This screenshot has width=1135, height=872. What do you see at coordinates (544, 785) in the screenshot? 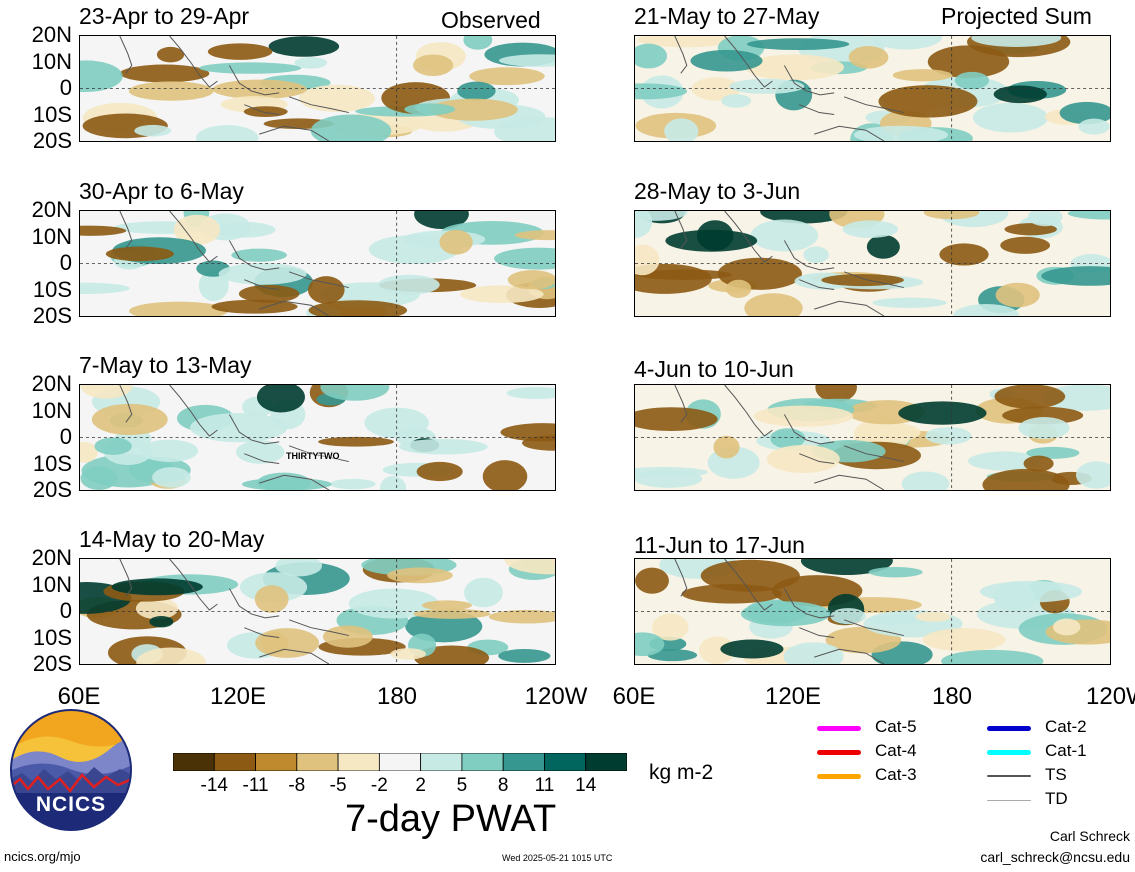
I see `colorbar-tick-label: 11` at bounding box center [544, 785].